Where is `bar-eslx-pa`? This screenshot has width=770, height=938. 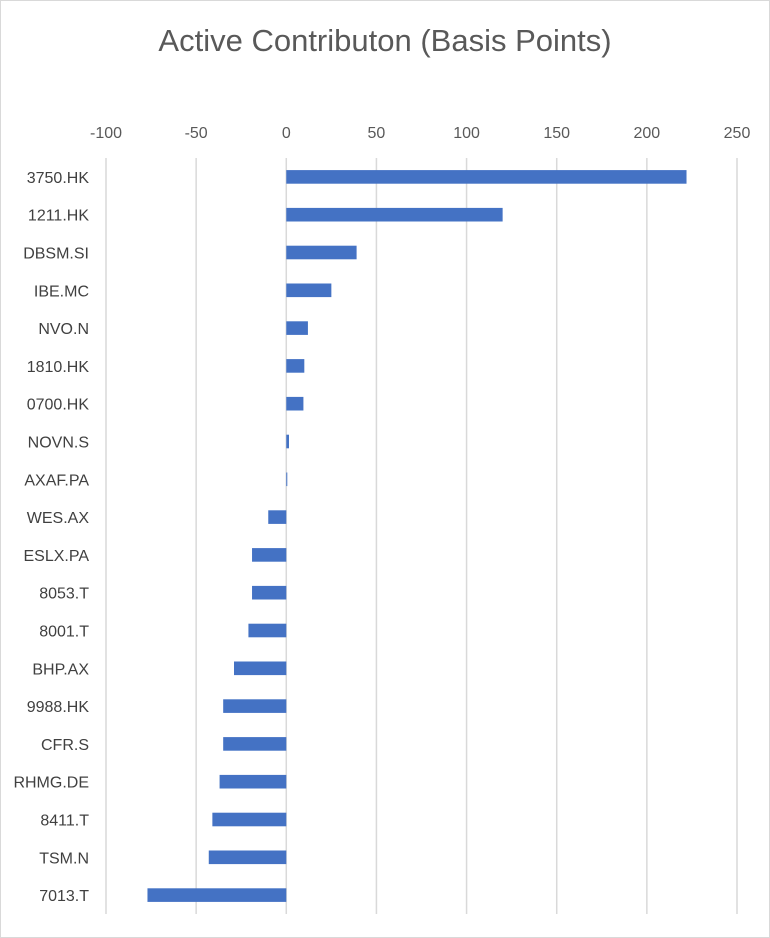 bar-eslx-pa is located at coordinates (269, 555).